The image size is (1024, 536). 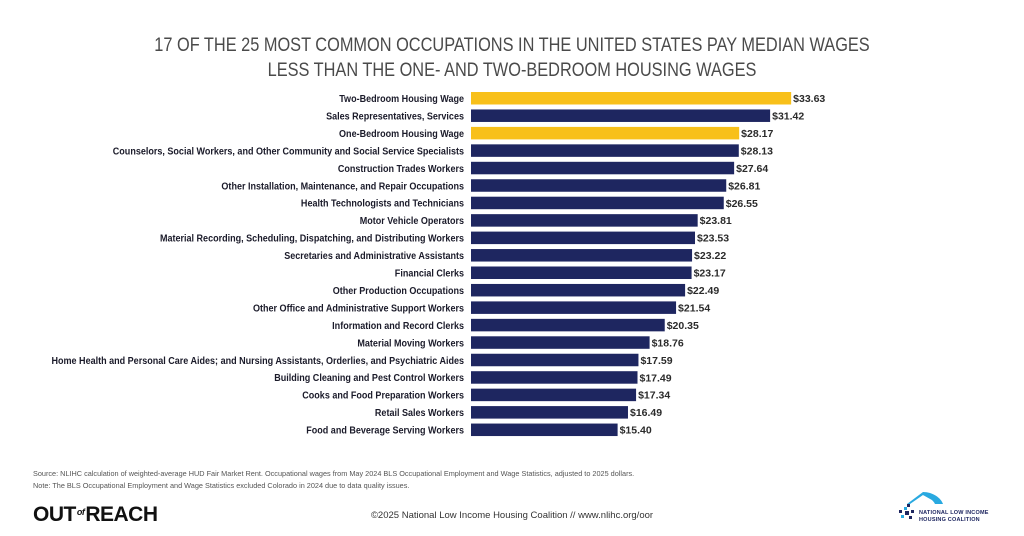 I want to click on value-label: $15.40, so click(x=636, y=431).